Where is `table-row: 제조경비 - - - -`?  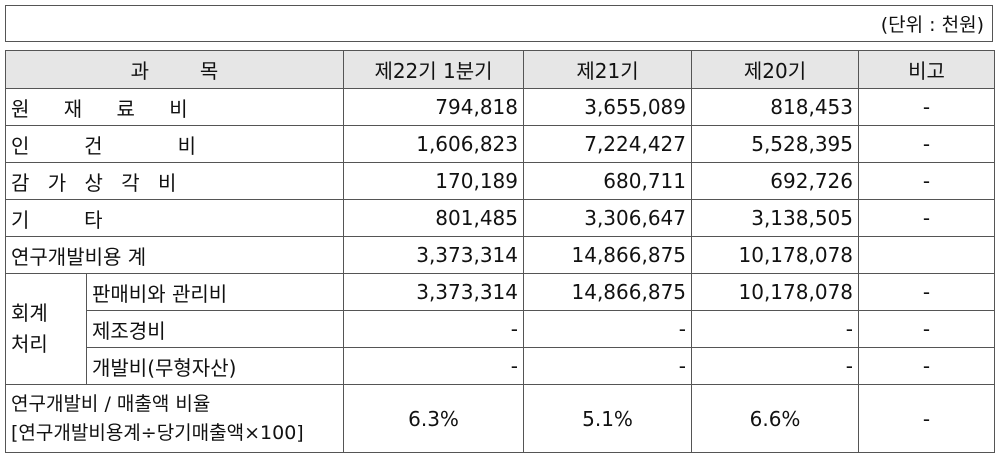
table-row: 제조경비 - - - - is located at coordinates (501, 329).